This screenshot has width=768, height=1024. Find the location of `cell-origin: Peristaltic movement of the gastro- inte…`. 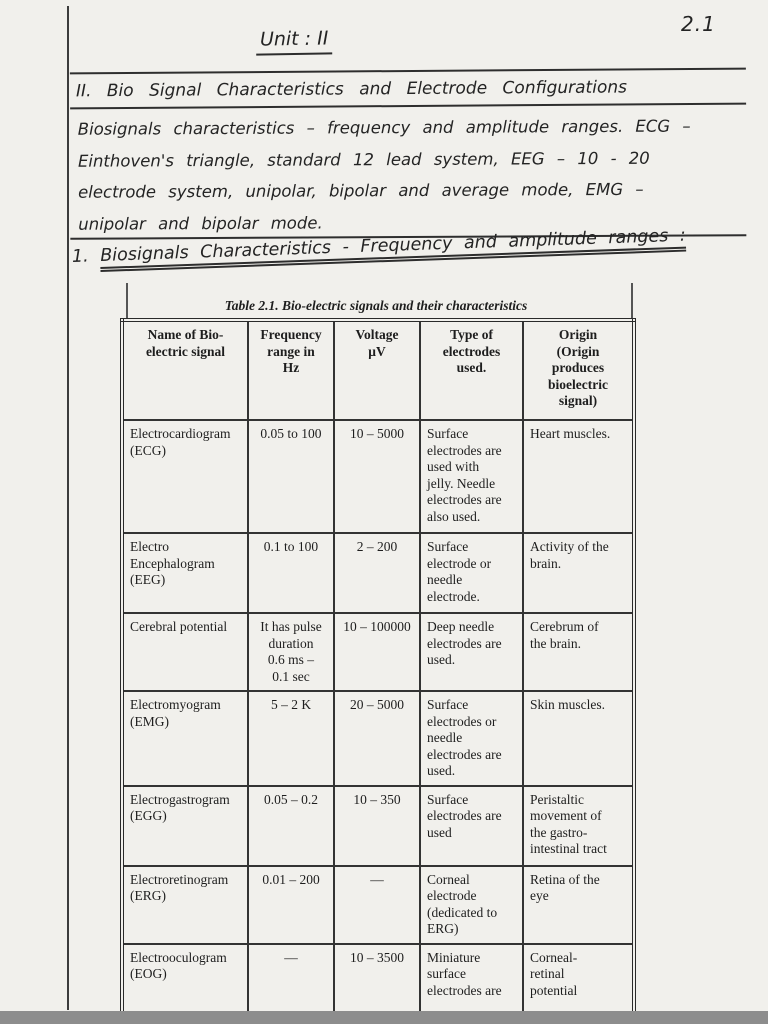

cell-origin: Peristaltic movement of the gastro- inte… is located at coordinates (578, 825).